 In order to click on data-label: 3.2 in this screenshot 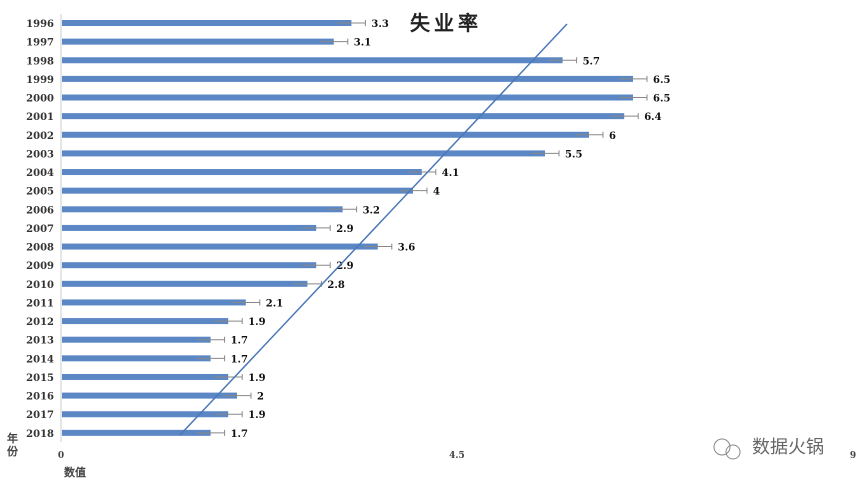, I will do `click(371, 210)`.